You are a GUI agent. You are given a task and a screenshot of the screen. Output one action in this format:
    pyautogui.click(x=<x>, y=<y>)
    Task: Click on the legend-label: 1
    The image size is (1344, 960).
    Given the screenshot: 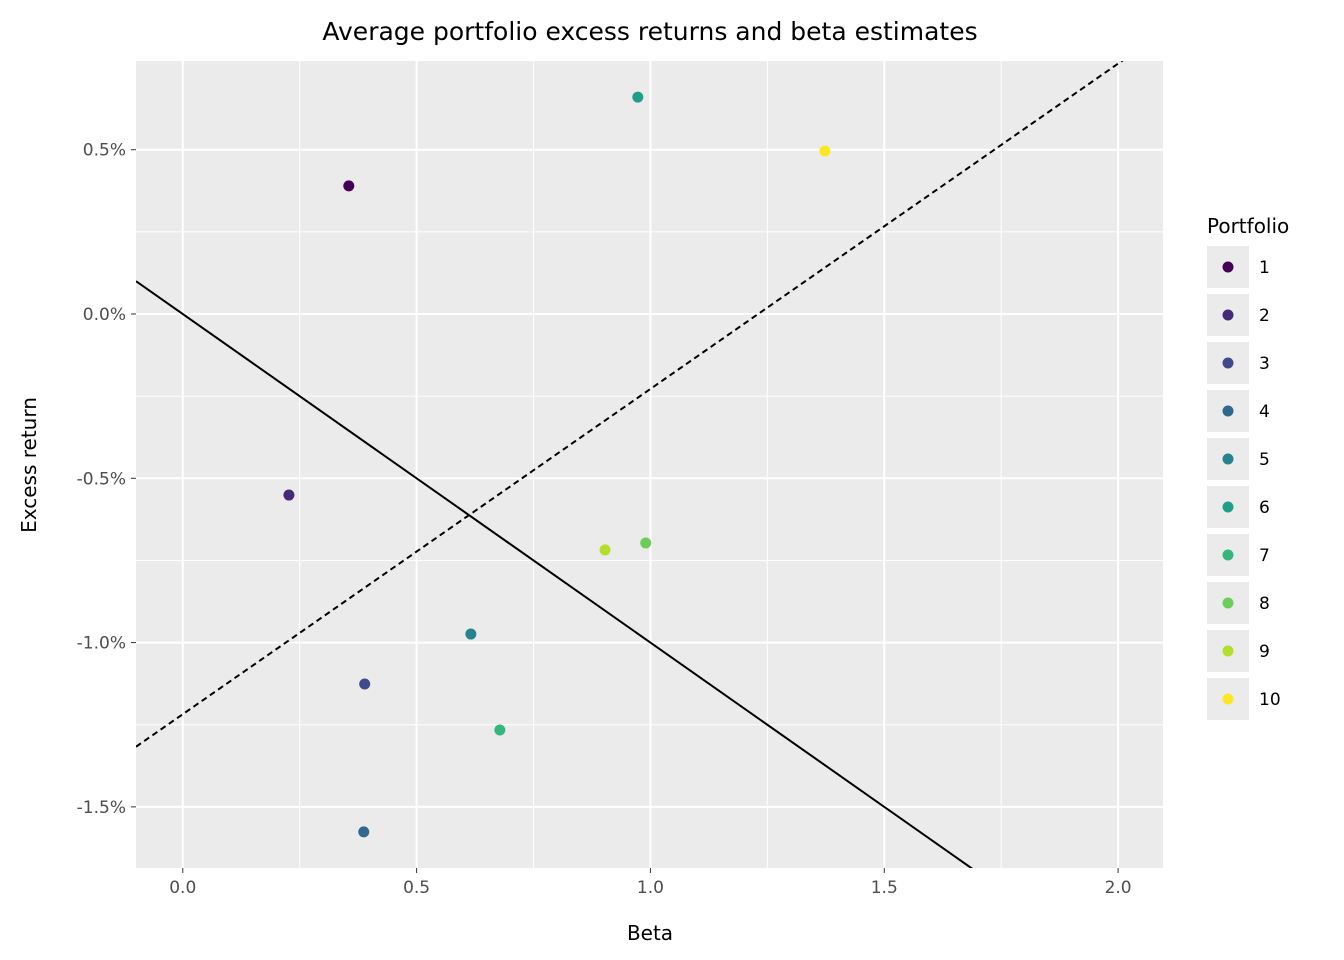 What is the action you would take?
    pyautogui.click(x=1264, y=268)
    